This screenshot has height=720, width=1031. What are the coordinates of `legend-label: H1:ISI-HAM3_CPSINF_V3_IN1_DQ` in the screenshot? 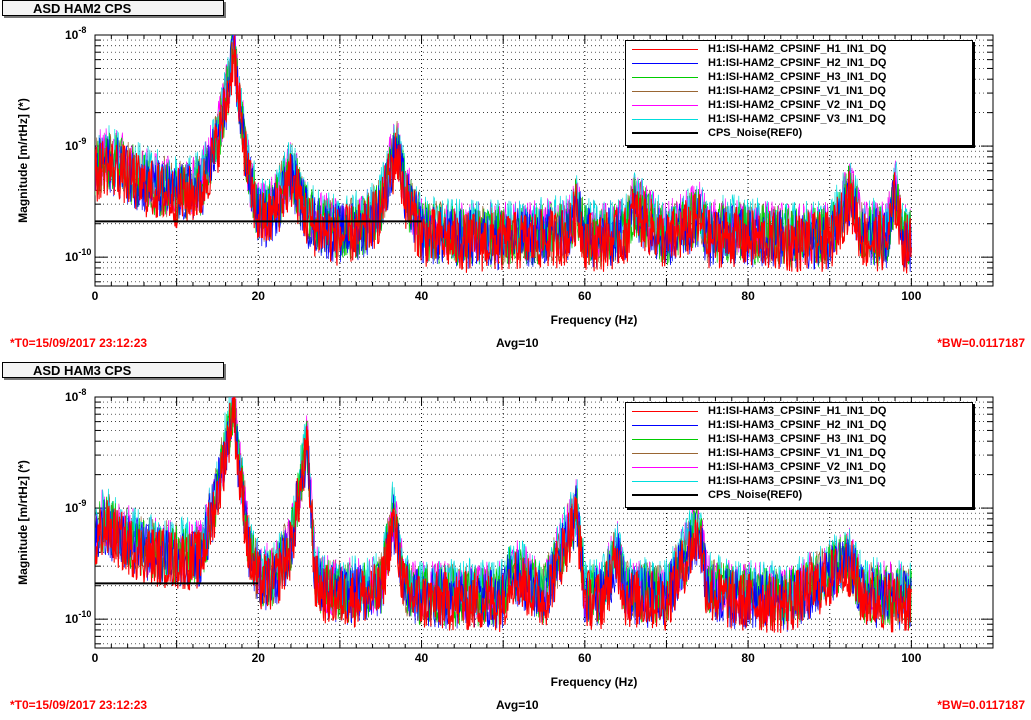 It's located at (797, 481).